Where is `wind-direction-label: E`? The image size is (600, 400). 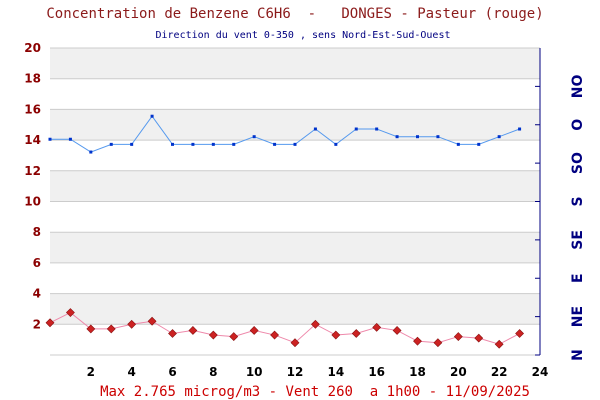
wind-direction-label: E is located at coordinates (578, 278).